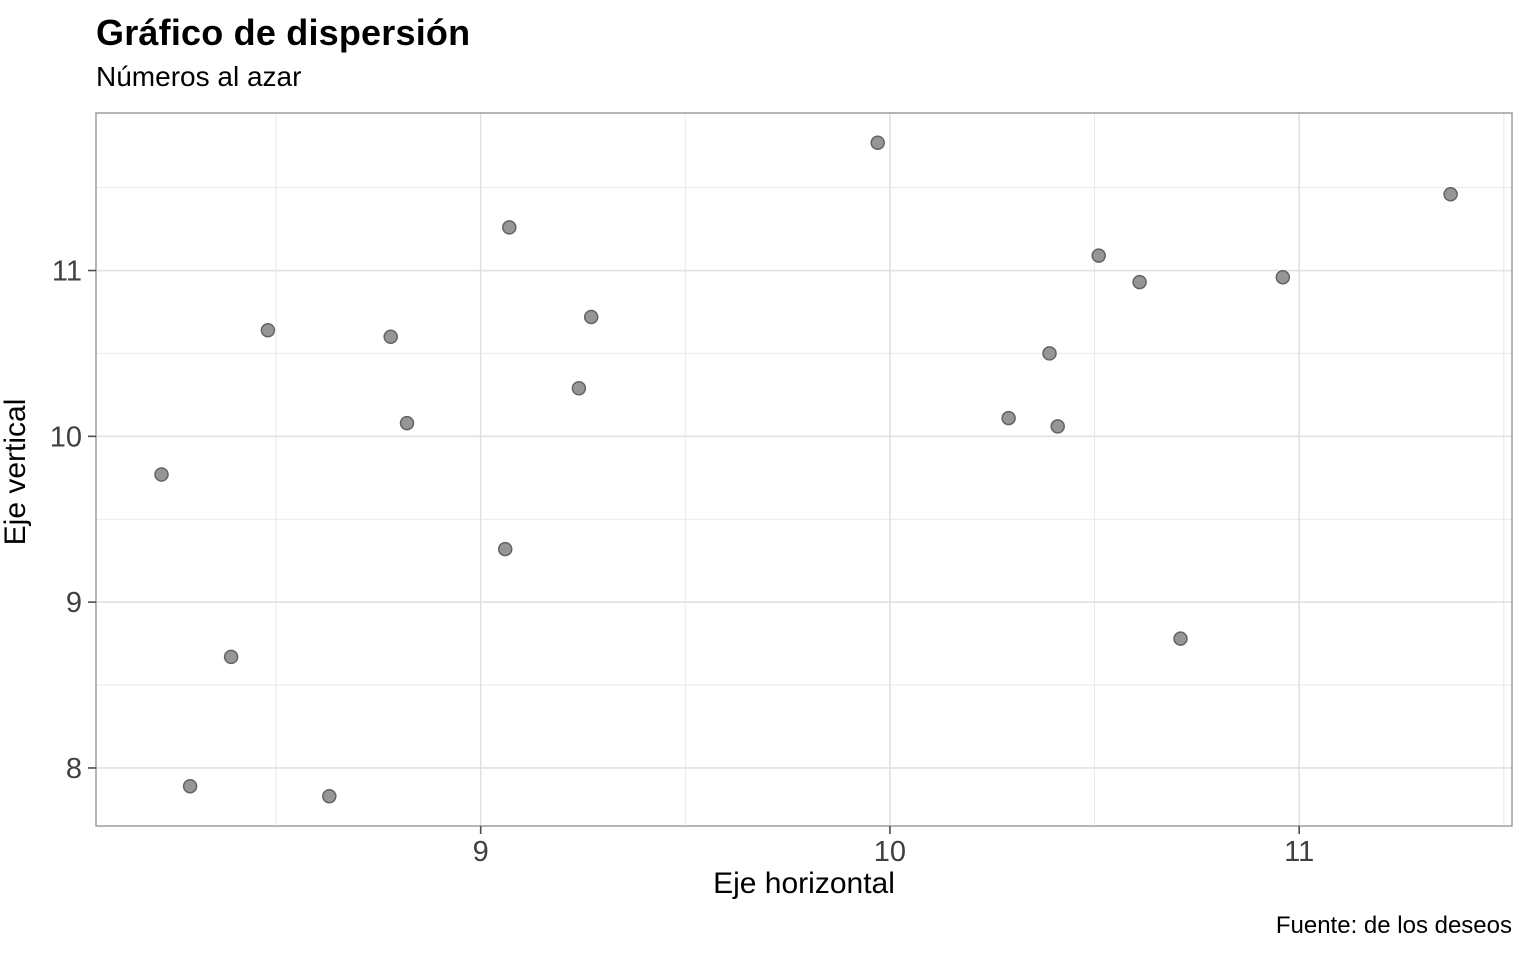 The image size is (1536, 960). What do you see at coordinates (74, 769) in the screenshot?
I see `y-tick-label: 8` at bounding box center [74, 769].